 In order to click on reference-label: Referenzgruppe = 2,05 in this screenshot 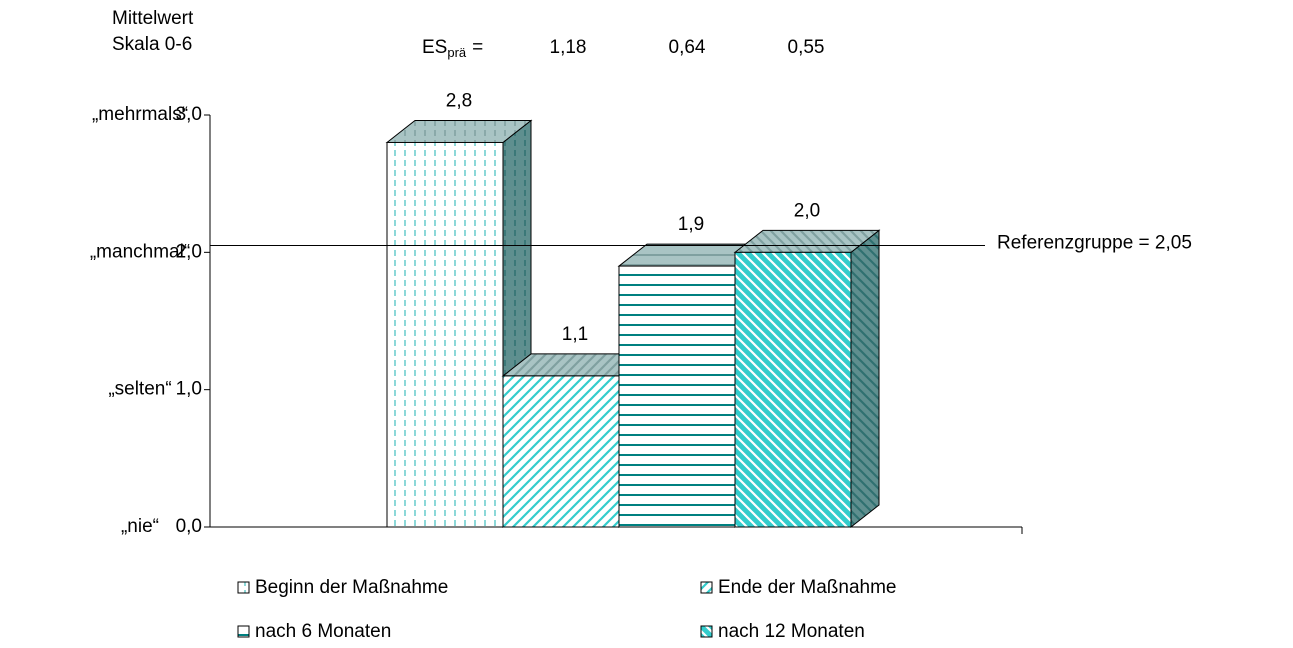, I will do `click(1094, 242)`.